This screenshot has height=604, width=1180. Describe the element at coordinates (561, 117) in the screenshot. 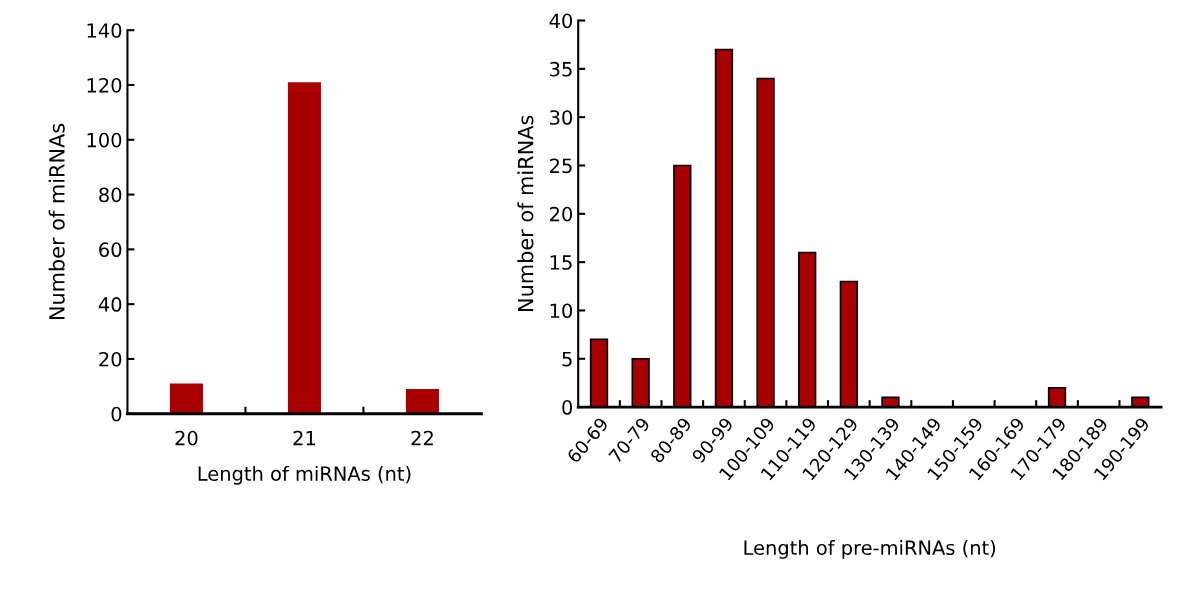

I see `y-tick-label: 30` at that location.